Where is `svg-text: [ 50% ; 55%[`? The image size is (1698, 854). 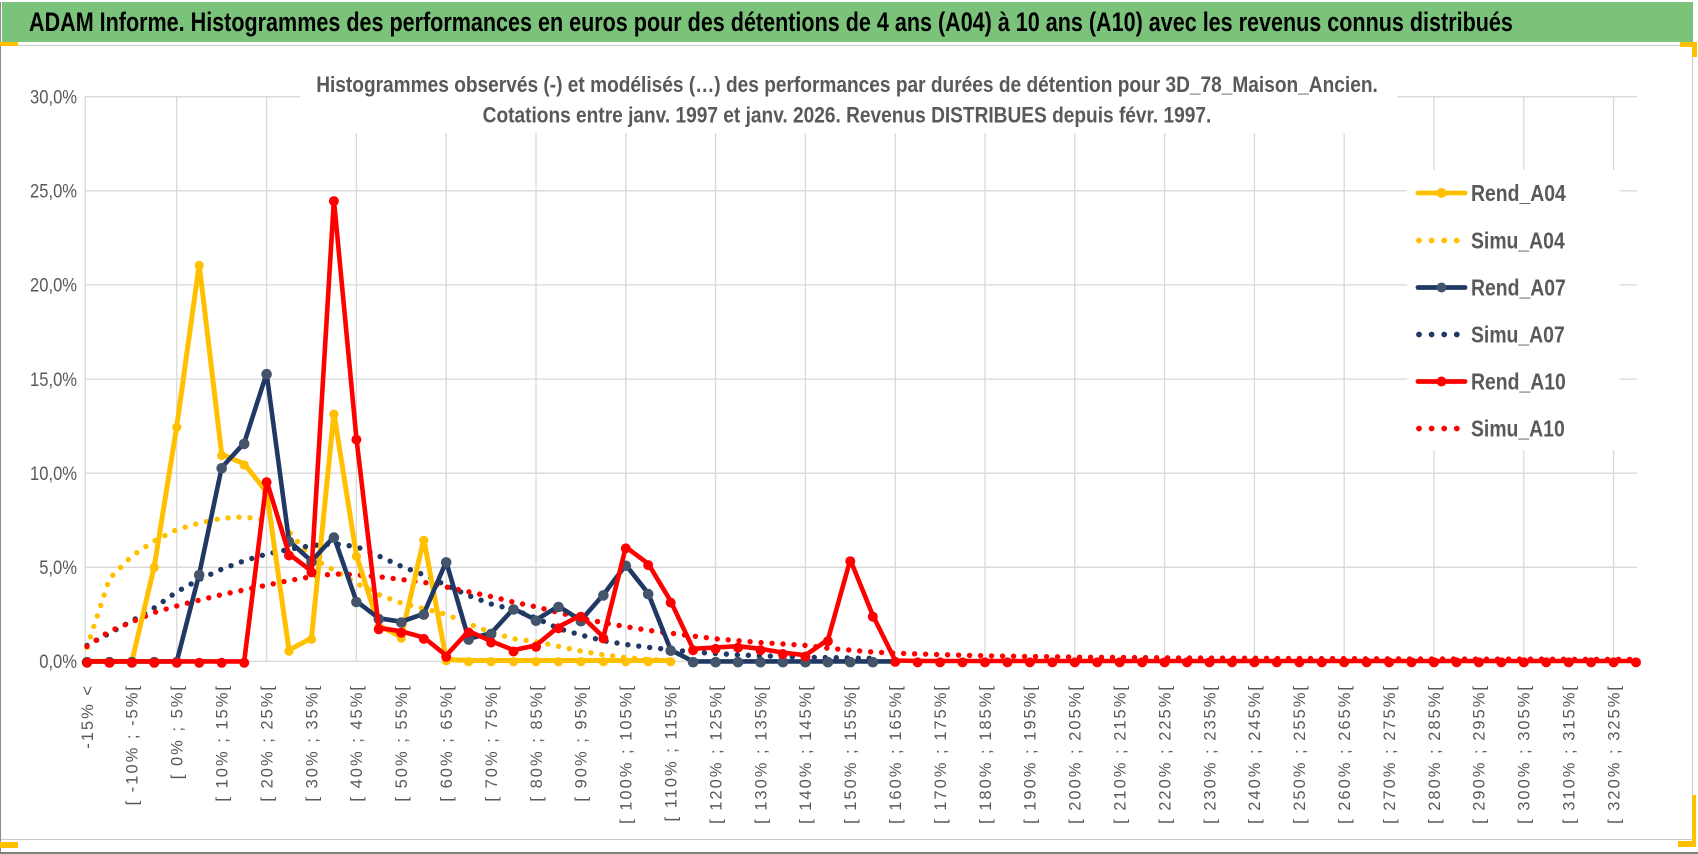
svg-text: [ 50% ; 55%[ is located at coordinates (402, 743).